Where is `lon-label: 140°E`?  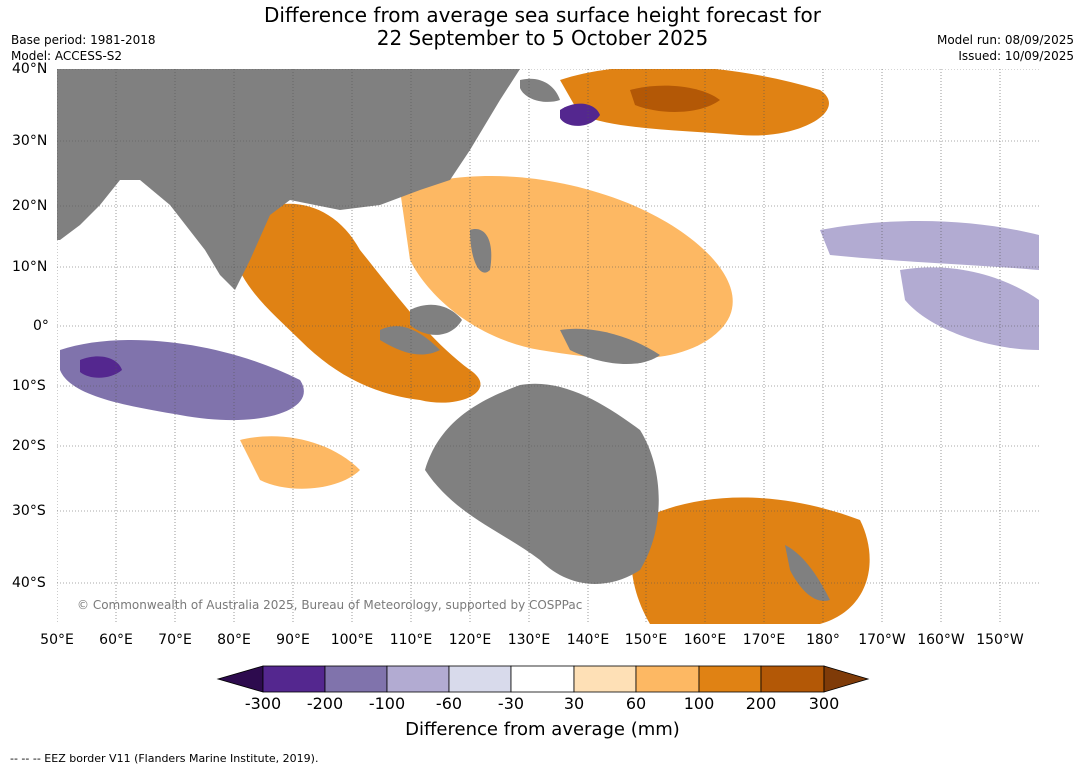
lon-label: 140°E is located at coordinates (588, 640).